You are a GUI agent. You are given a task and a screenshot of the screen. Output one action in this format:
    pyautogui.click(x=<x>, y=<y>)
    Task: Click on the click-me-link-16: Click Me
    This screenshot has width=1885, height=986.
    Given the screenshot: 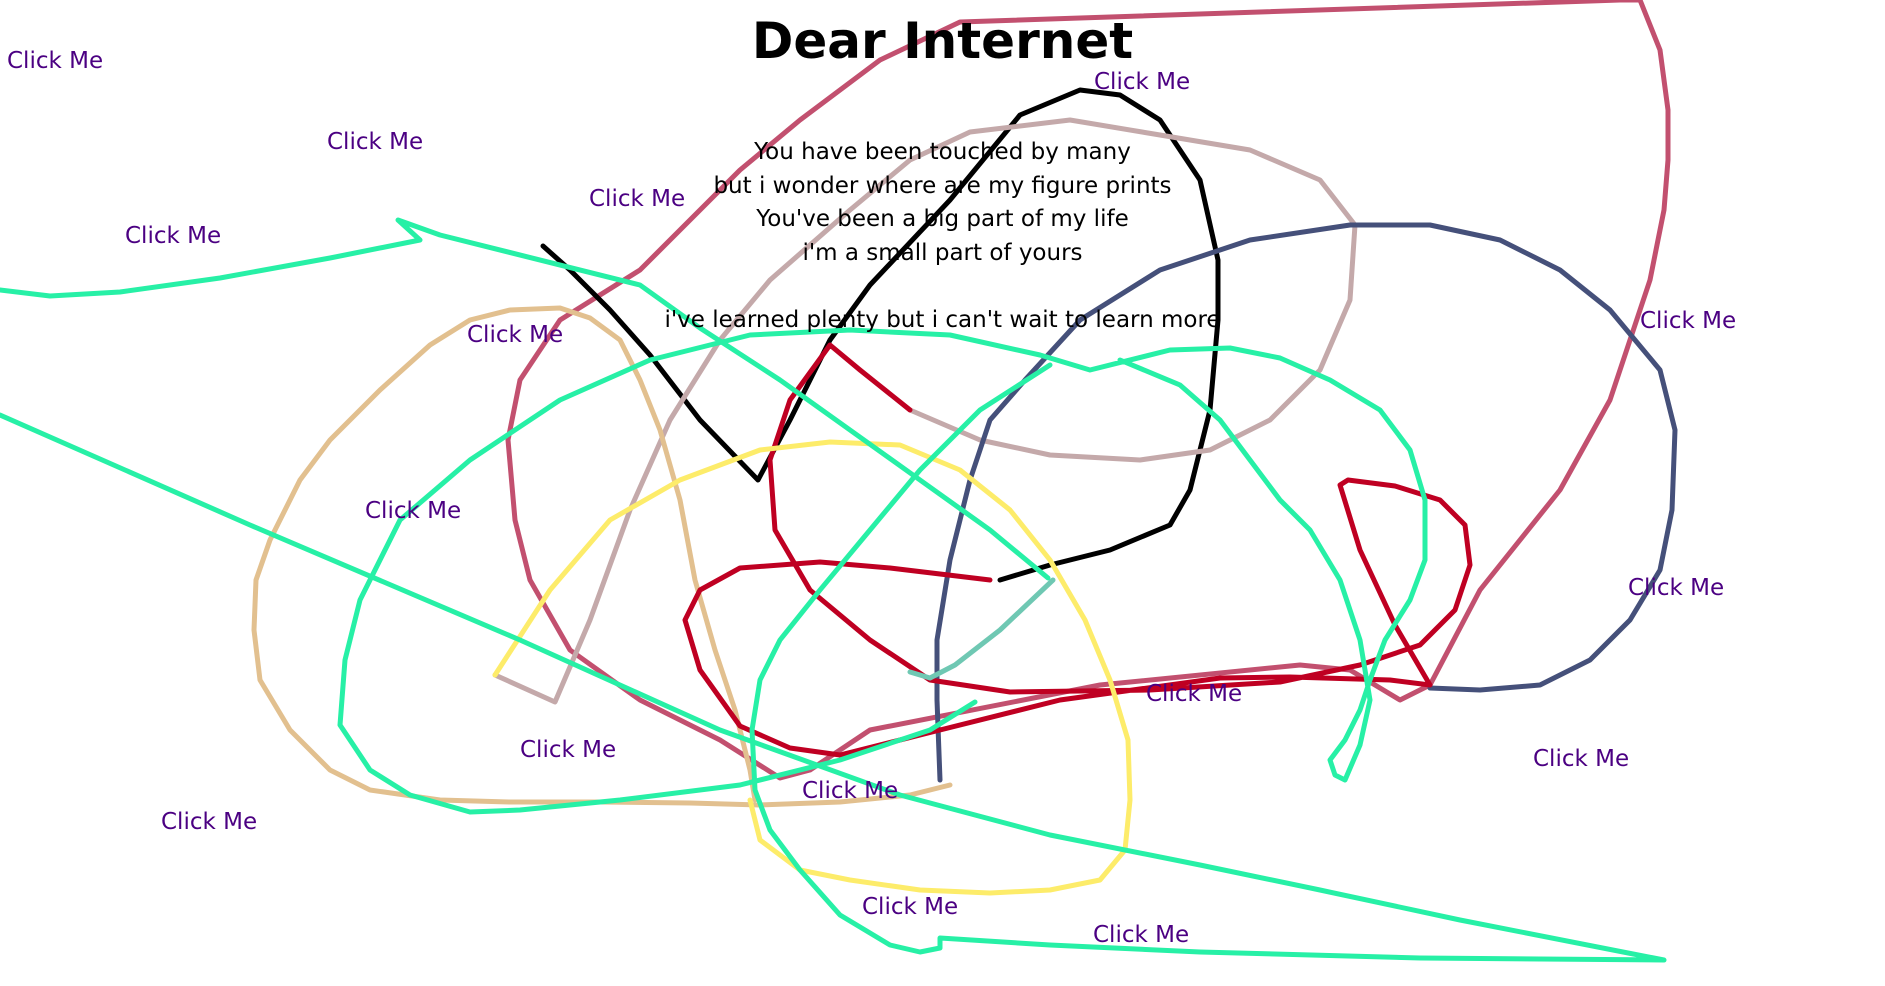 What is the action you would take?
    pyautogui.click(x=1141, y=935)
    